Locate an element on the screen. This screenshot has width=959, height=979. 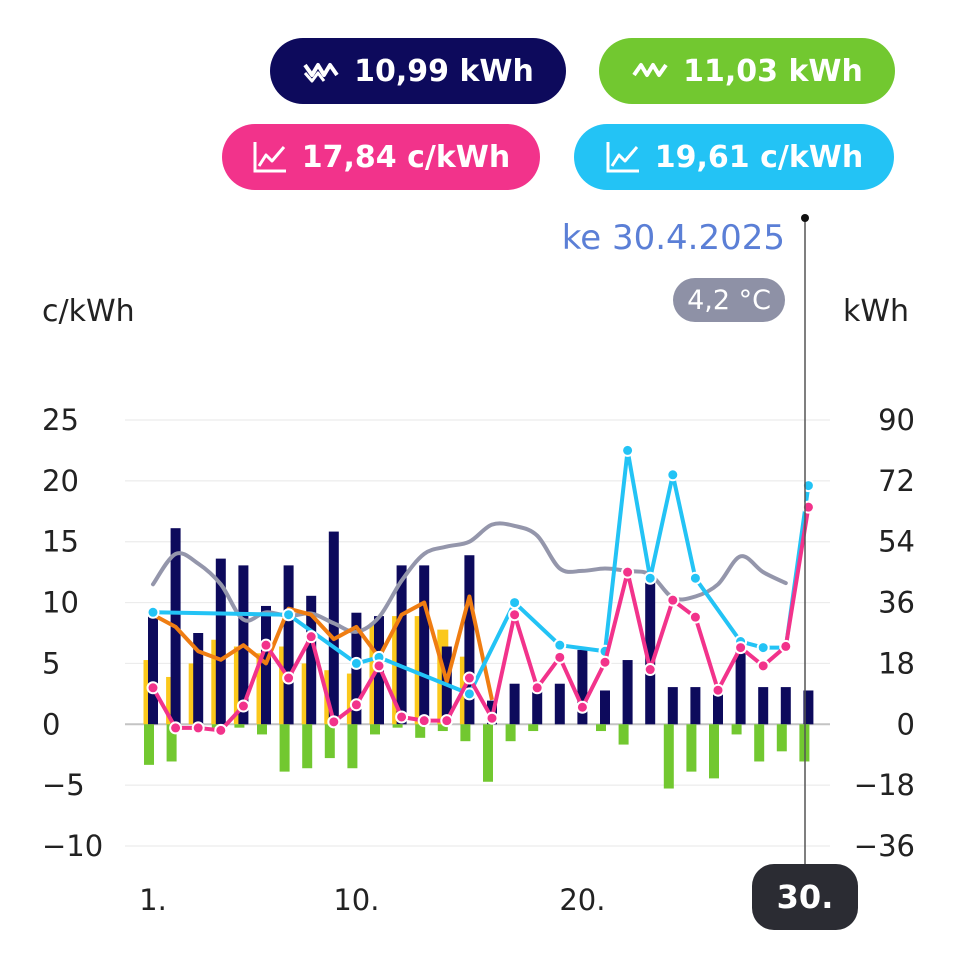
right-tick-label: 54 is located at coordinates (896, 542).